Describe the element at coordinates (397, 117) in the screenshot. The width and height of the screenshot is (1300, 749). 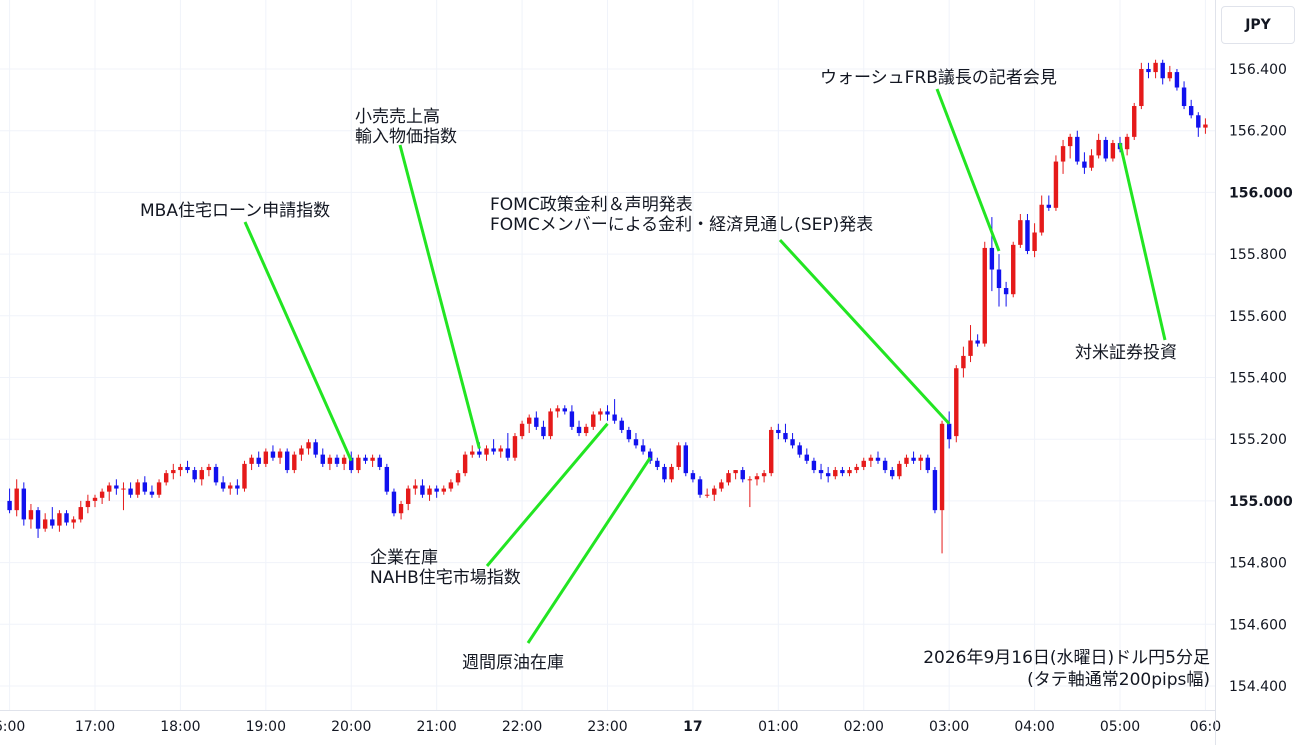
I see `annotation-label: 小売売上高` at that location.